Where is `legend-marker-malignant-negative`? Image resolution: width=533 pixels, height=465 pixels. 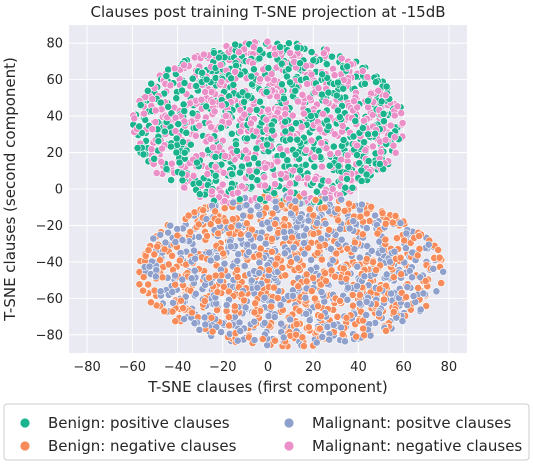
legend-marker-malignant-negative is located at coordinates (289, 446).